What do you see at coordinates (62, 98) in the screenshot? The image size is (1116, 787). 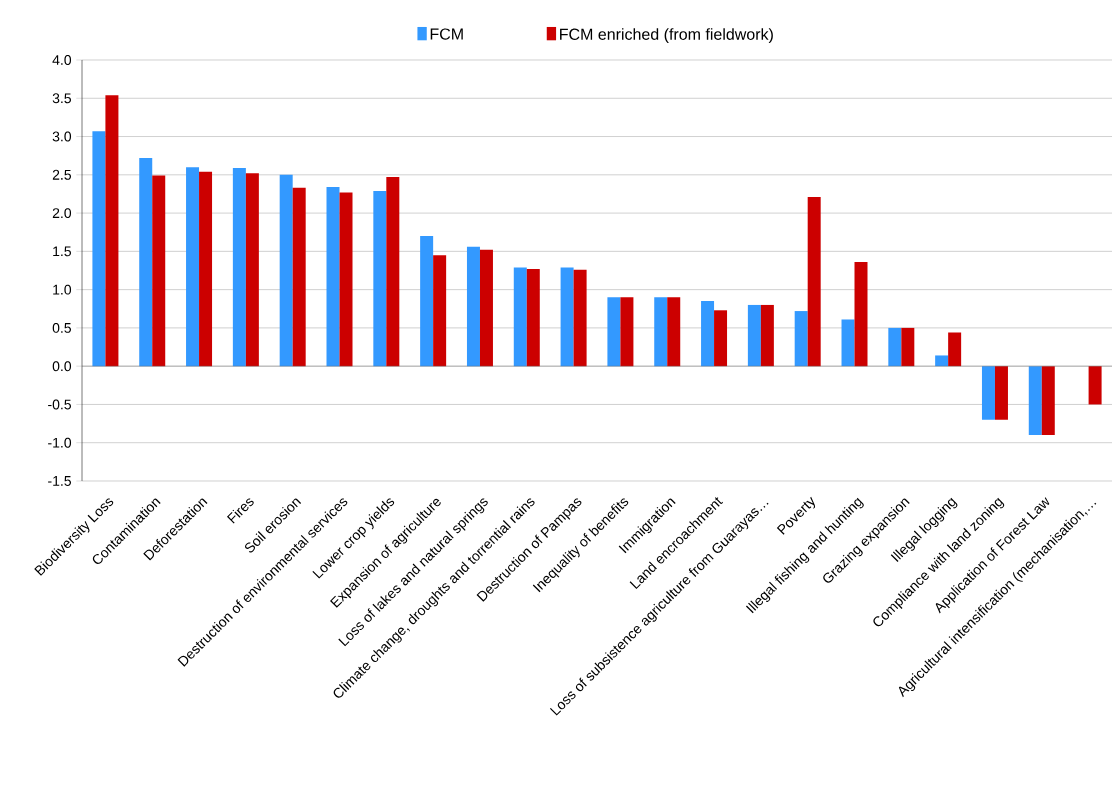 I see `y-tick-label: 3.5` at bounding box center [62, 98].